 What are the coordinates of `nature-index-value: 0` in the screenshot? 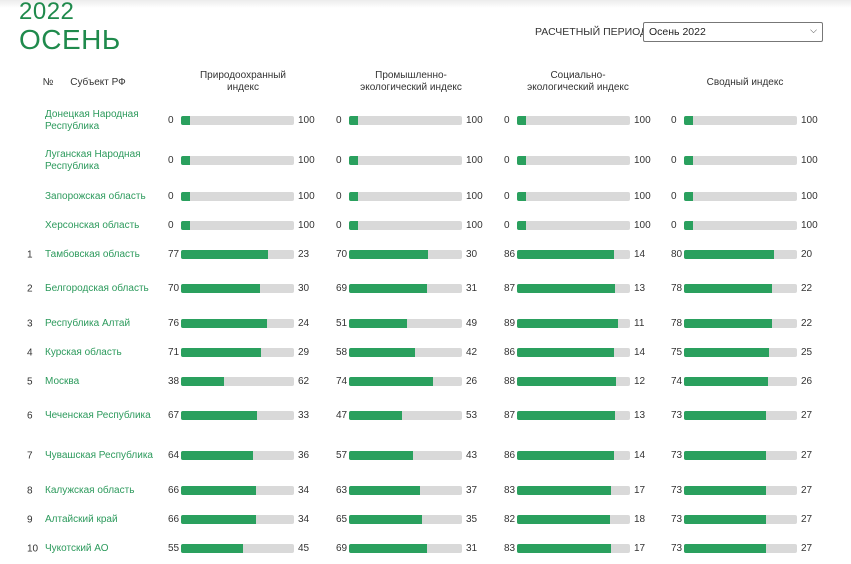 It's located at (171, 196).